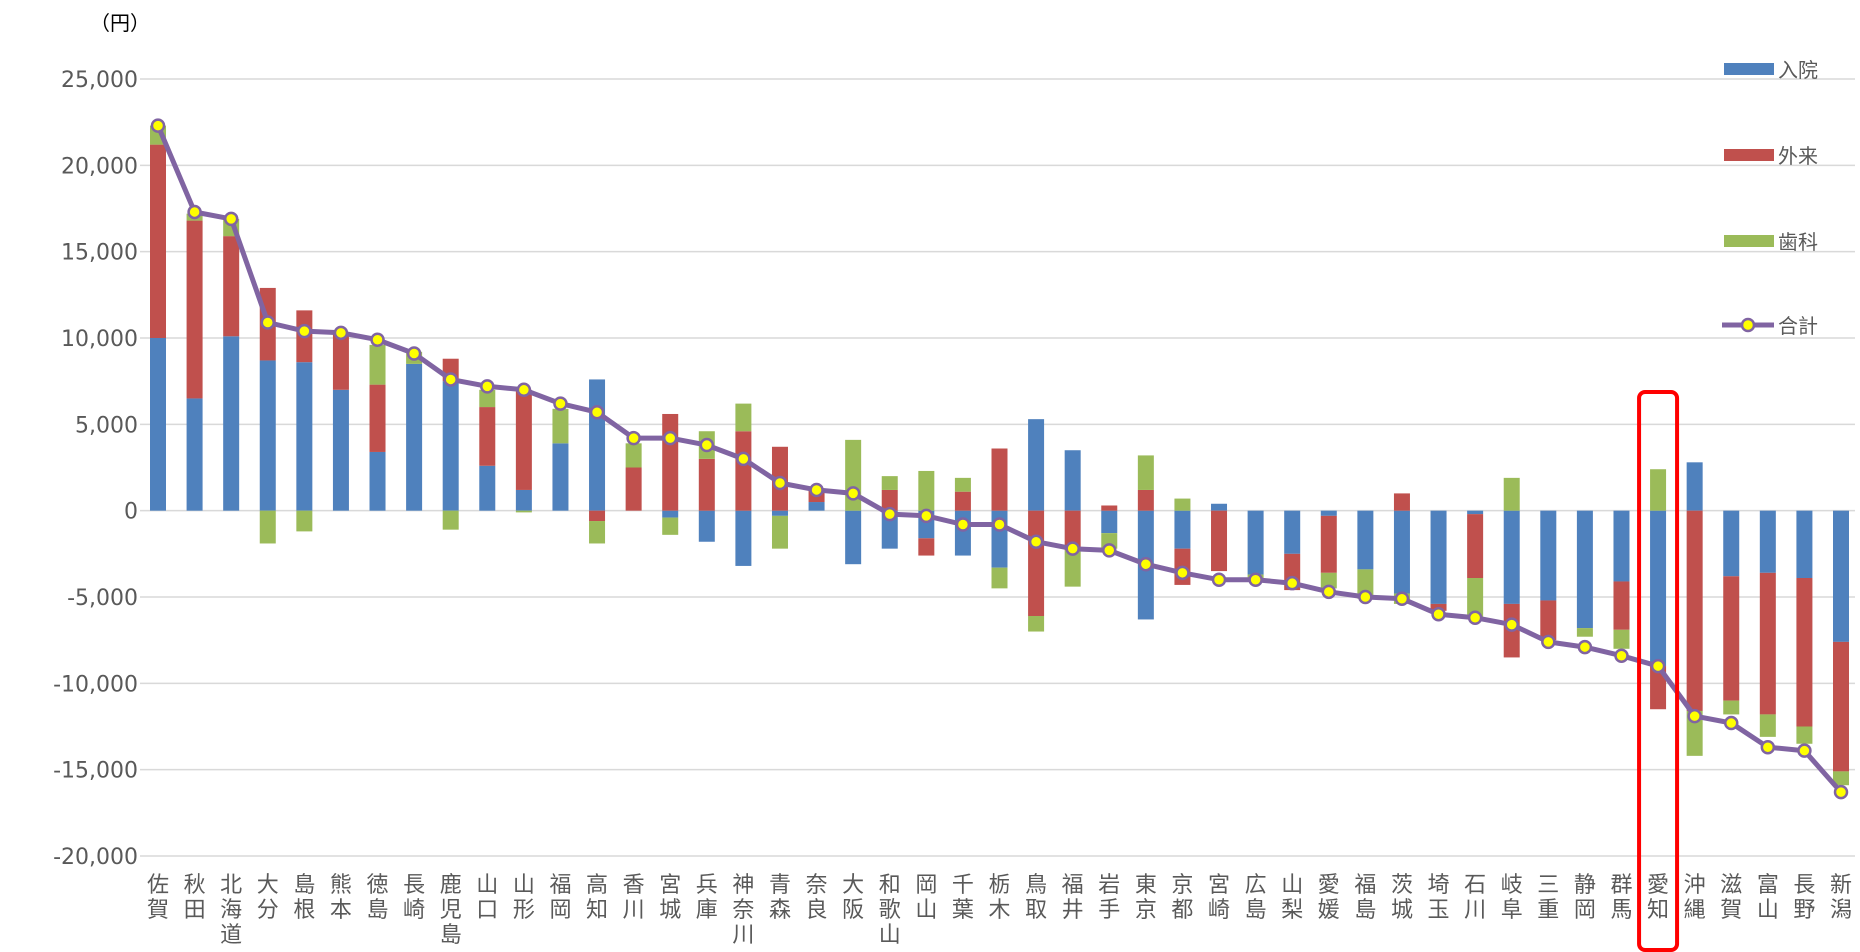 The image size is (1860, 952). Describe the element at coordinates (1512, 898) in the screenshot. I see `category-label: 岐阜` at that location.